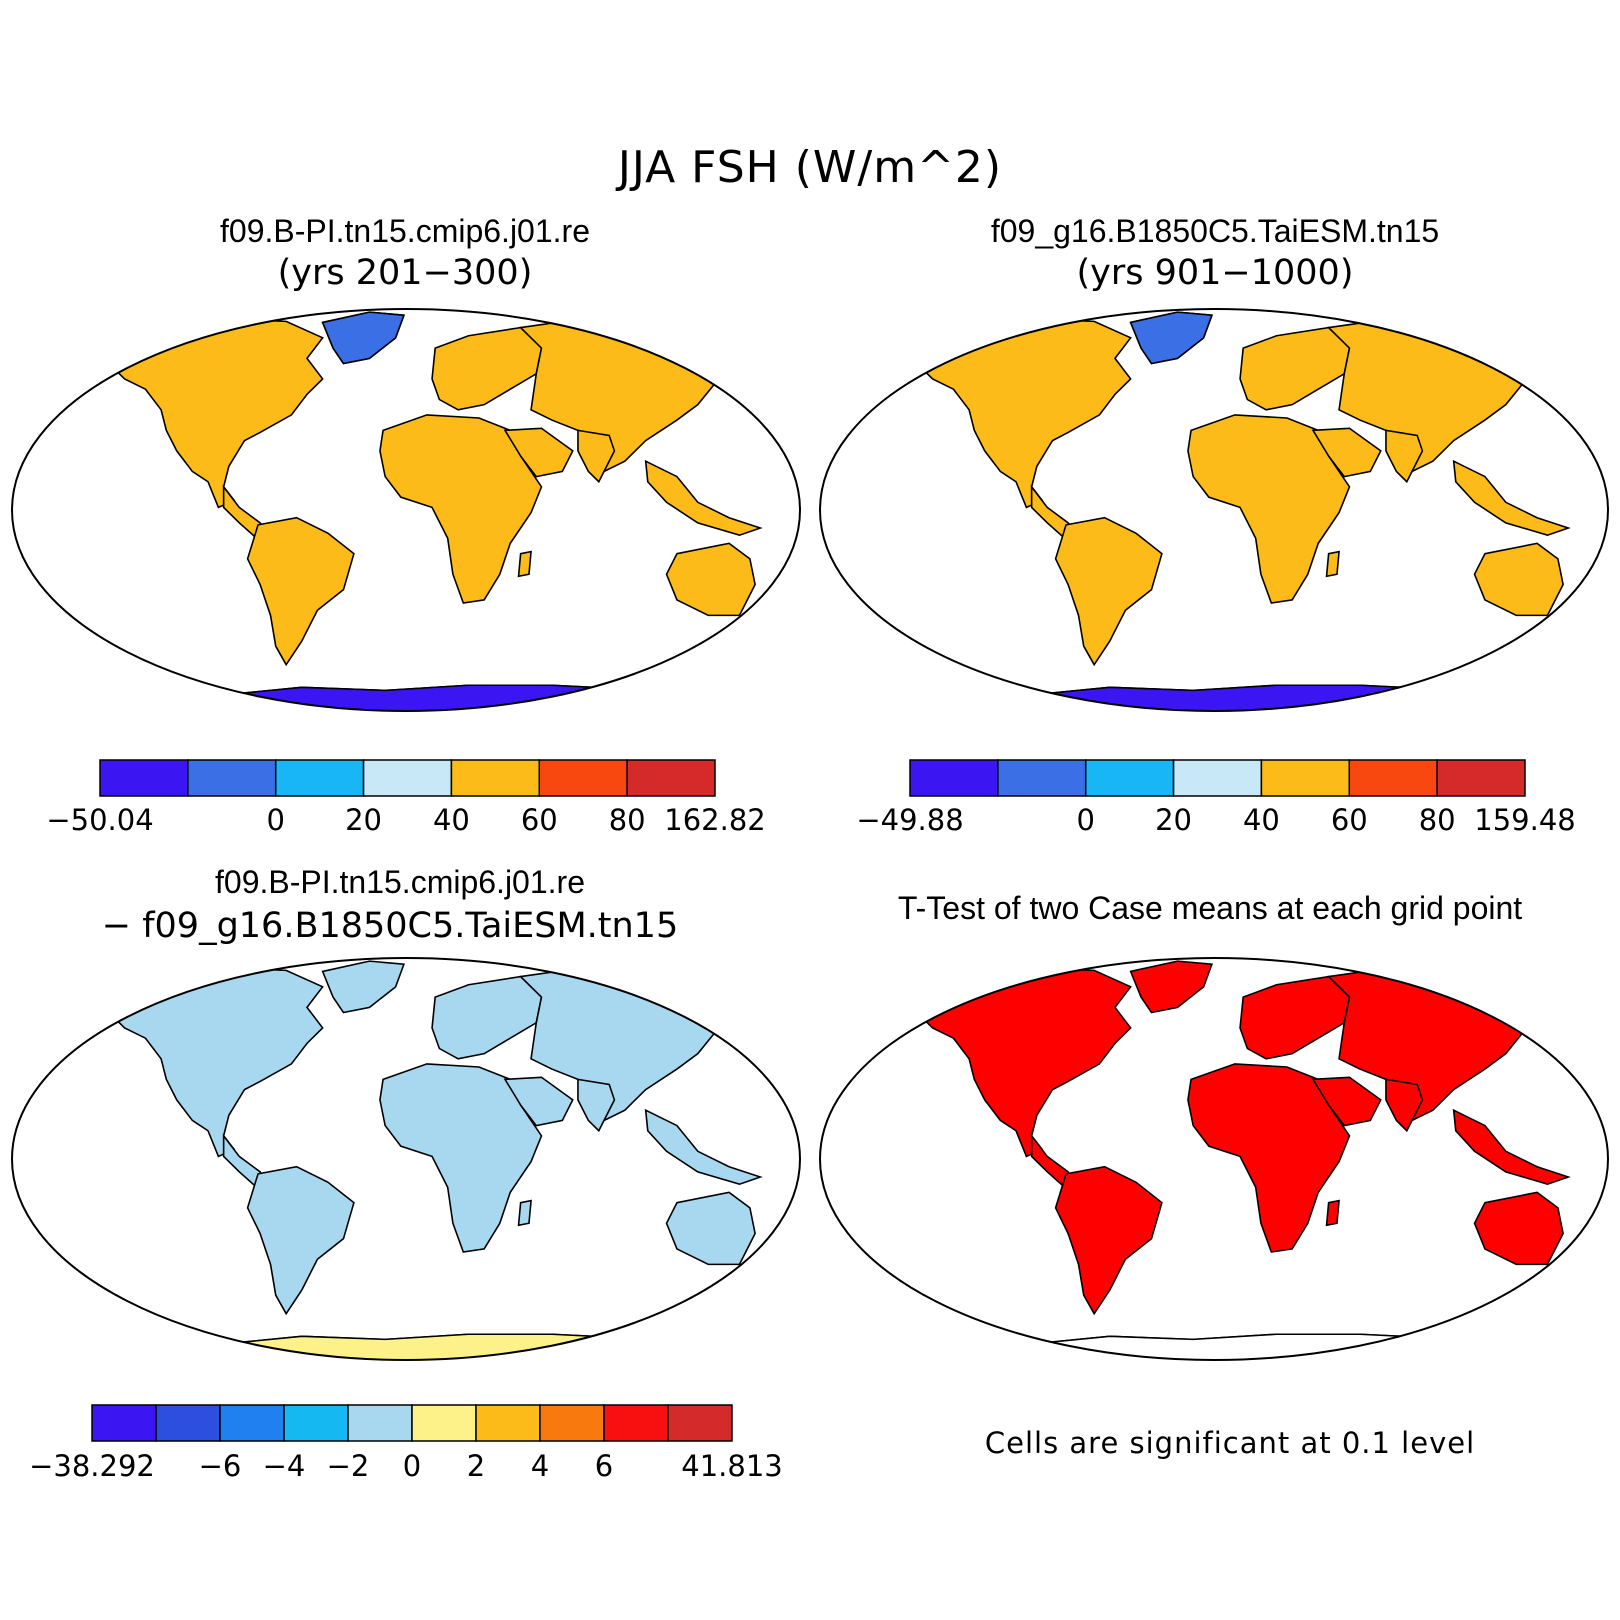 The width and height of the screenshot is (1620, 1620). Describe the element at coordinates (451, 820) in the screenshot. I see `colorbar-1-tick-5: 40` at that location.